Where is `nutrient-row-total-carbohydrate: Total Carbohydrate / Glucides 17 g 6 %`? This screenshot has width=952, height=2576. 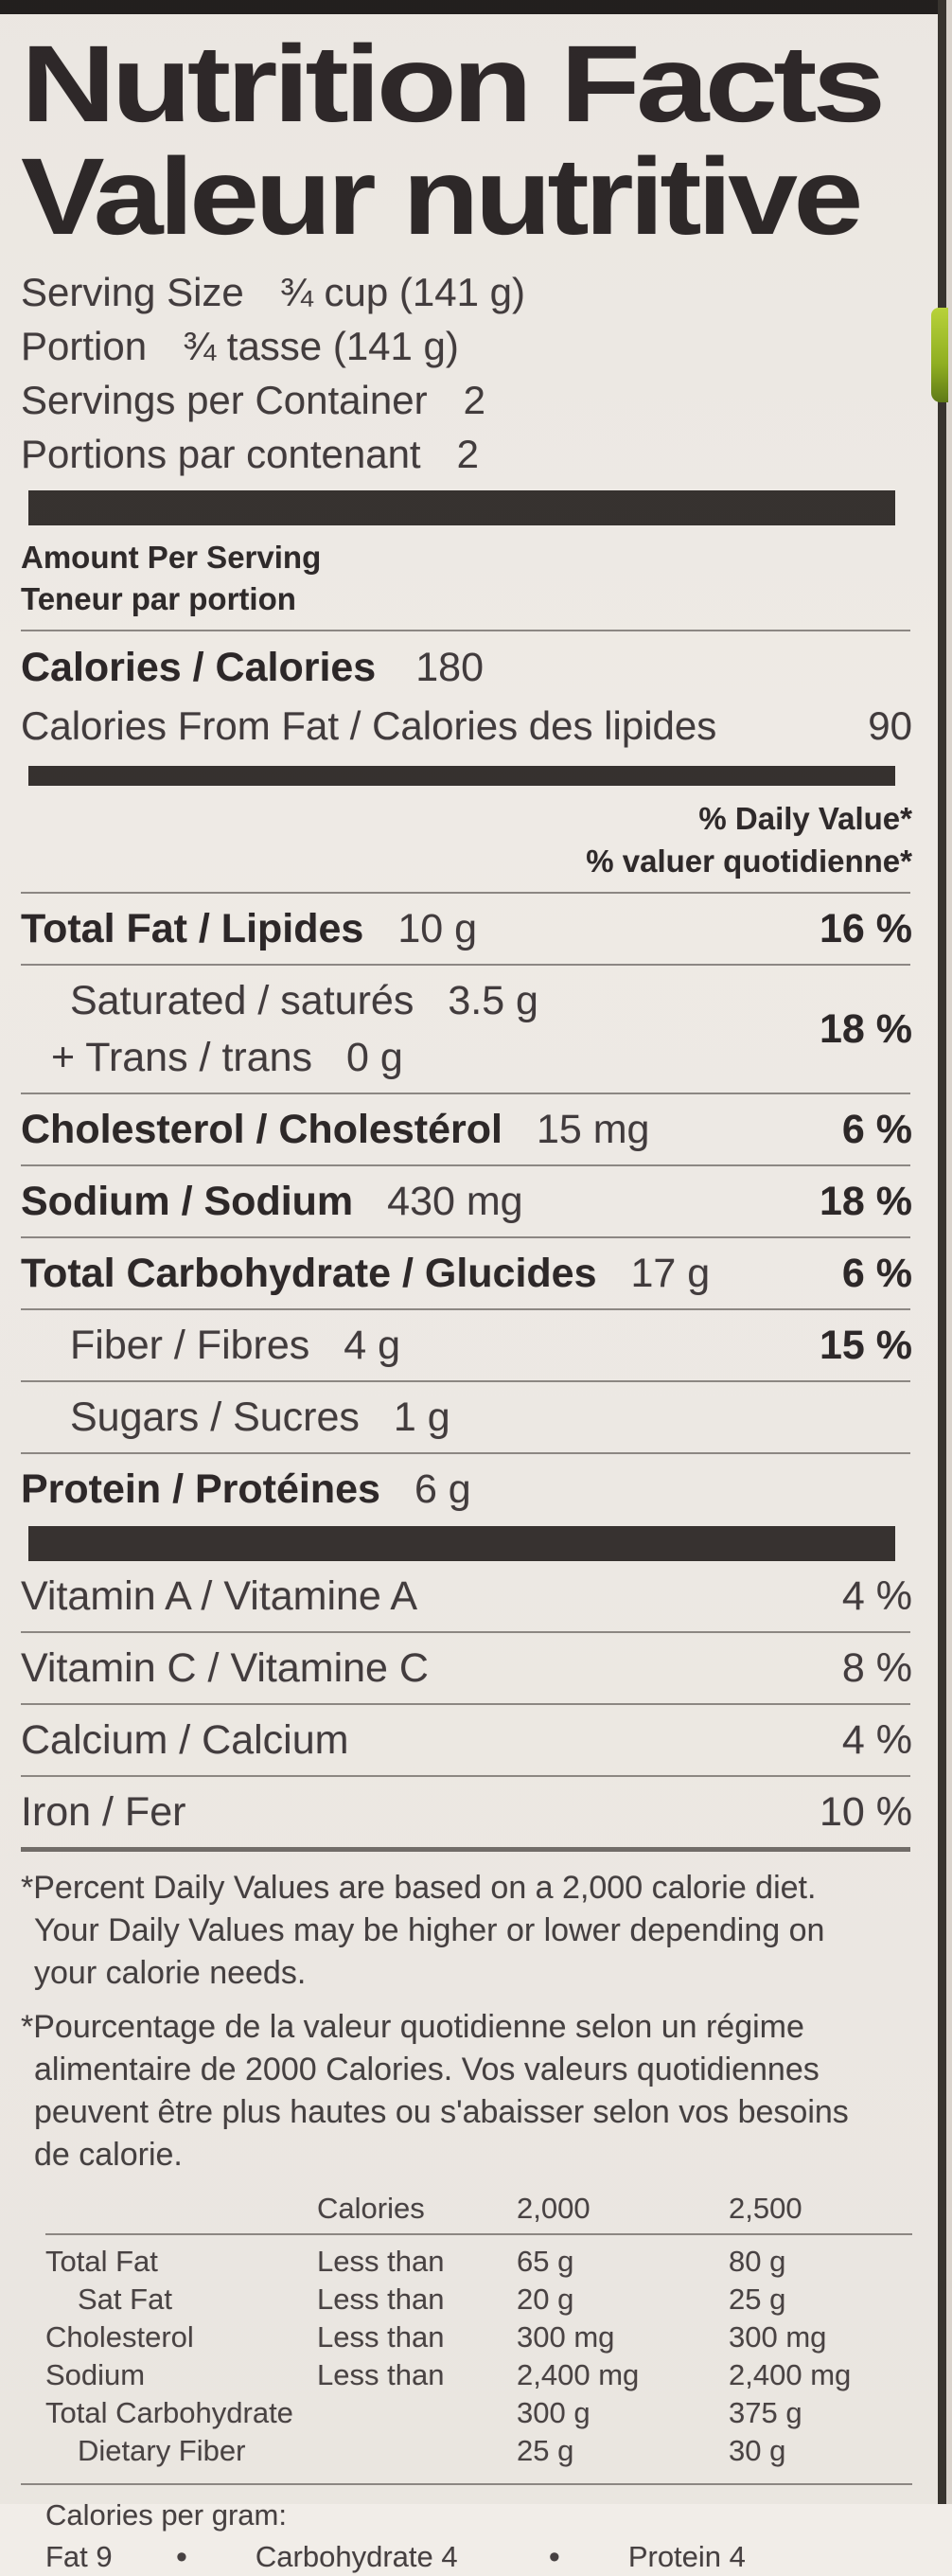
nutrient-row-total-carbohydrate: Total Carbohydrate / Glucides 17 g 6 % is located at coordinates (466, 1273).